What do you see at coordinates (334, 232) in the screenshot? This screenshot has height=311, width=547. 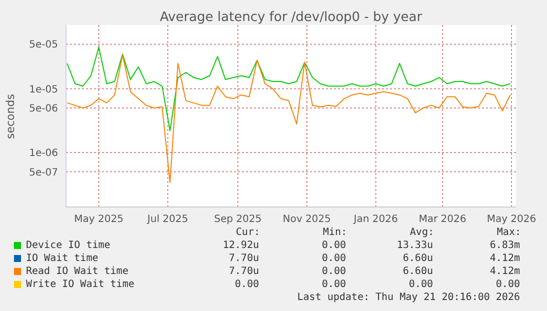 I see `text: Min:` at bounding box center [334, 232].